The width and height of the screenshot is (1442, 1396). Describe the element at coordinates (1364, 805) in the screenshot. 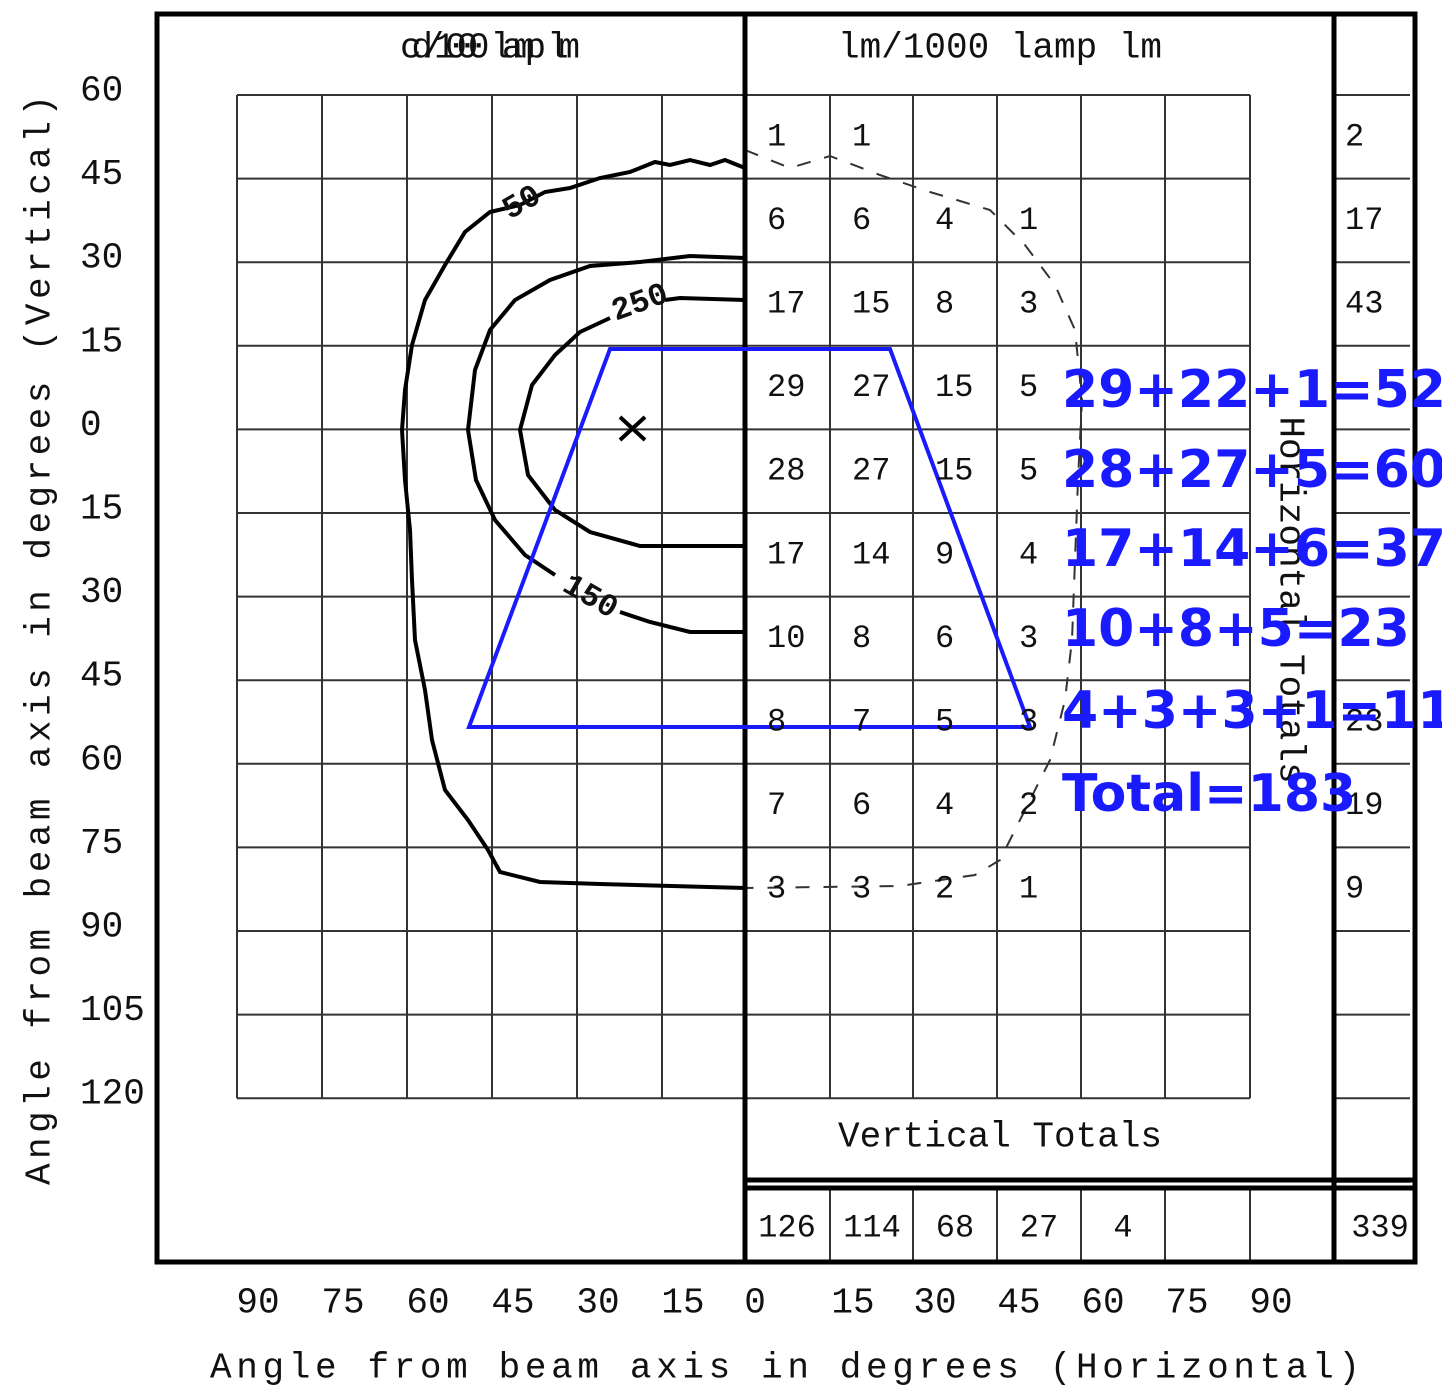

I see `horizontal-total: 19` at that location.